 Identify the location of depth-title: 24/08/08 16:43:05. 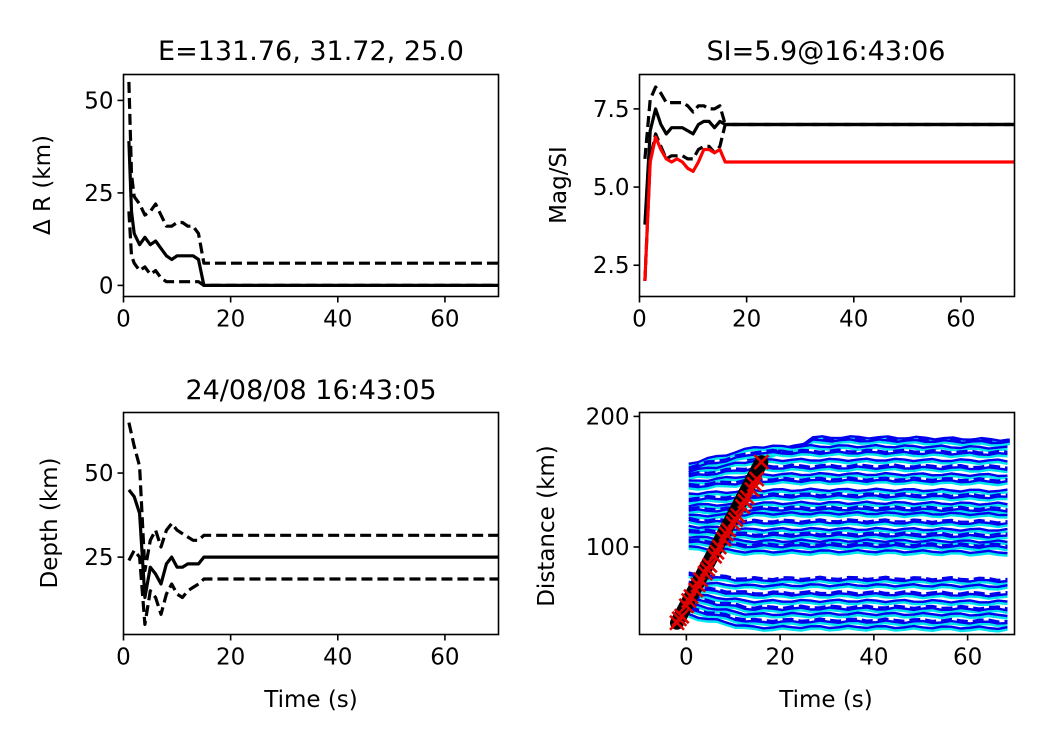
(310, 390).